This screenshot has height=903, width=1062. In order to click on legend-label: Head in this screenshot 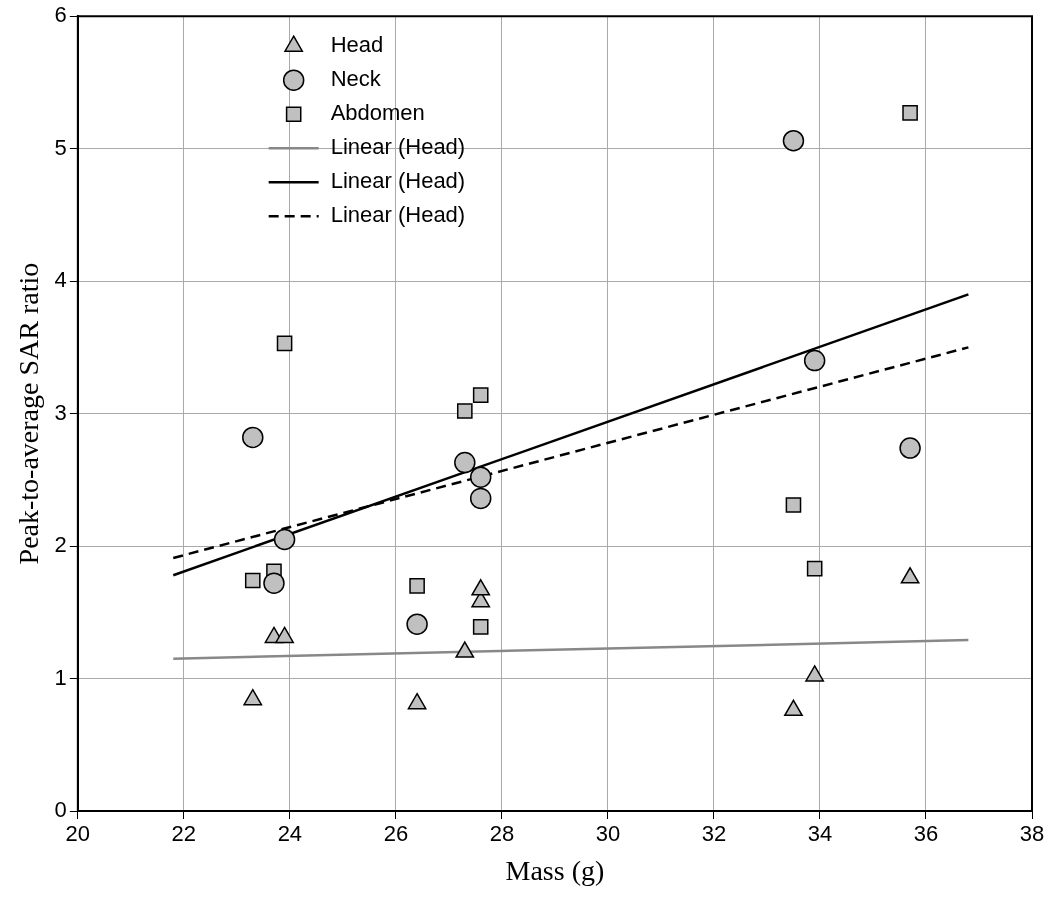, I will do `click(357, 45)`.